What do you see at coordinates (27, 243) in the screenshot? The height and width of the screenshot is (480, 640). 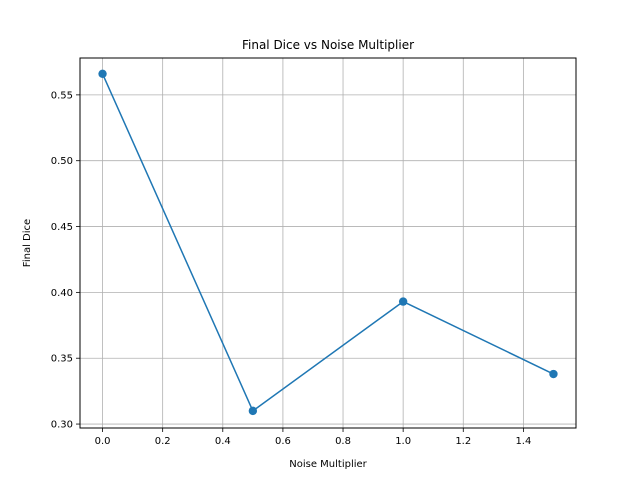 I see `y-axis-label: Final Dice` at bounding box center [27, 243].